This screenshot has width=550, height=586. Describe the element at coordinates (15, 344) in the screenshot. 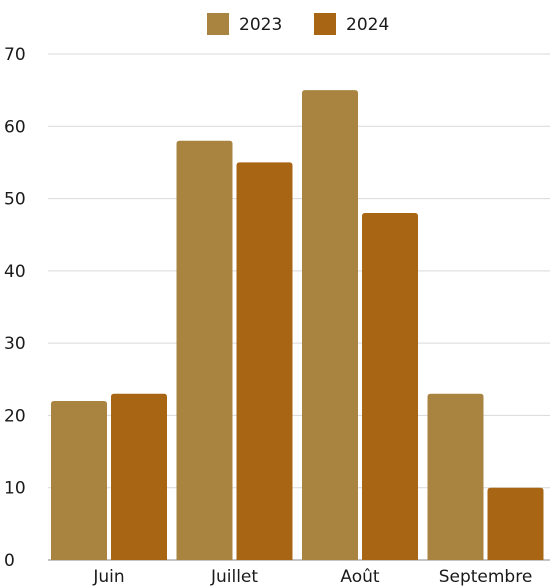

I see `y-tick-label: 30` at that location.